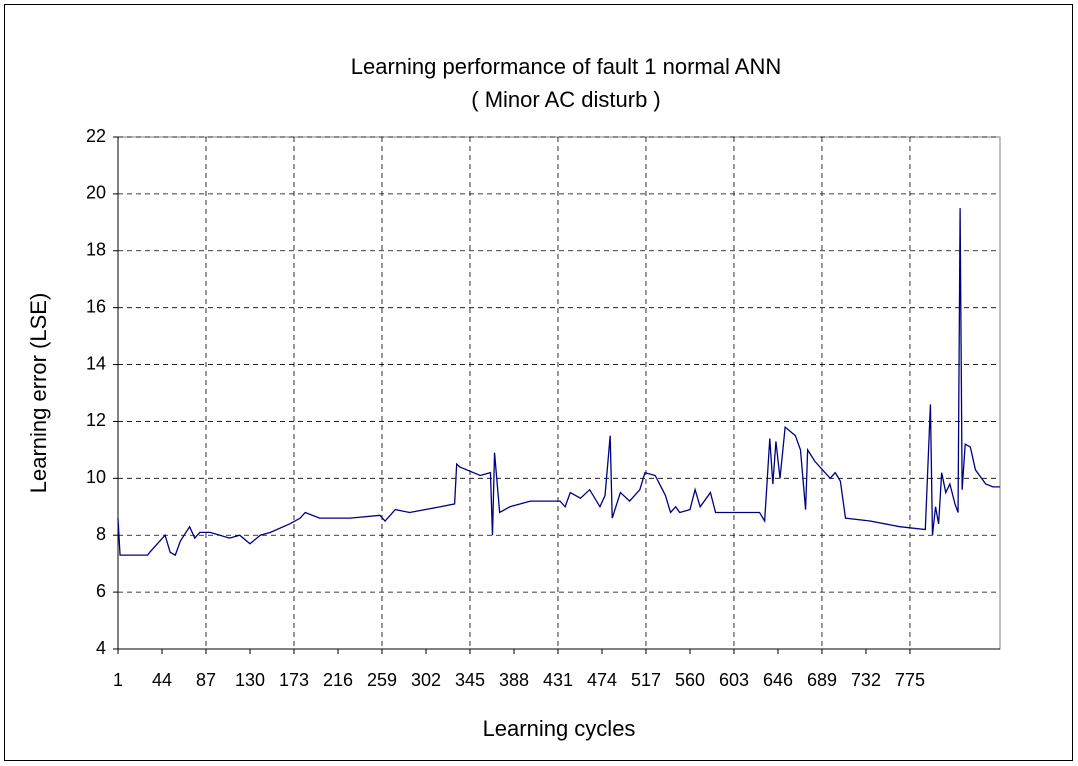 The width and height of the screenshot is (1078, 766). I want to click on y-tick-label: 8, so click(101, 534).